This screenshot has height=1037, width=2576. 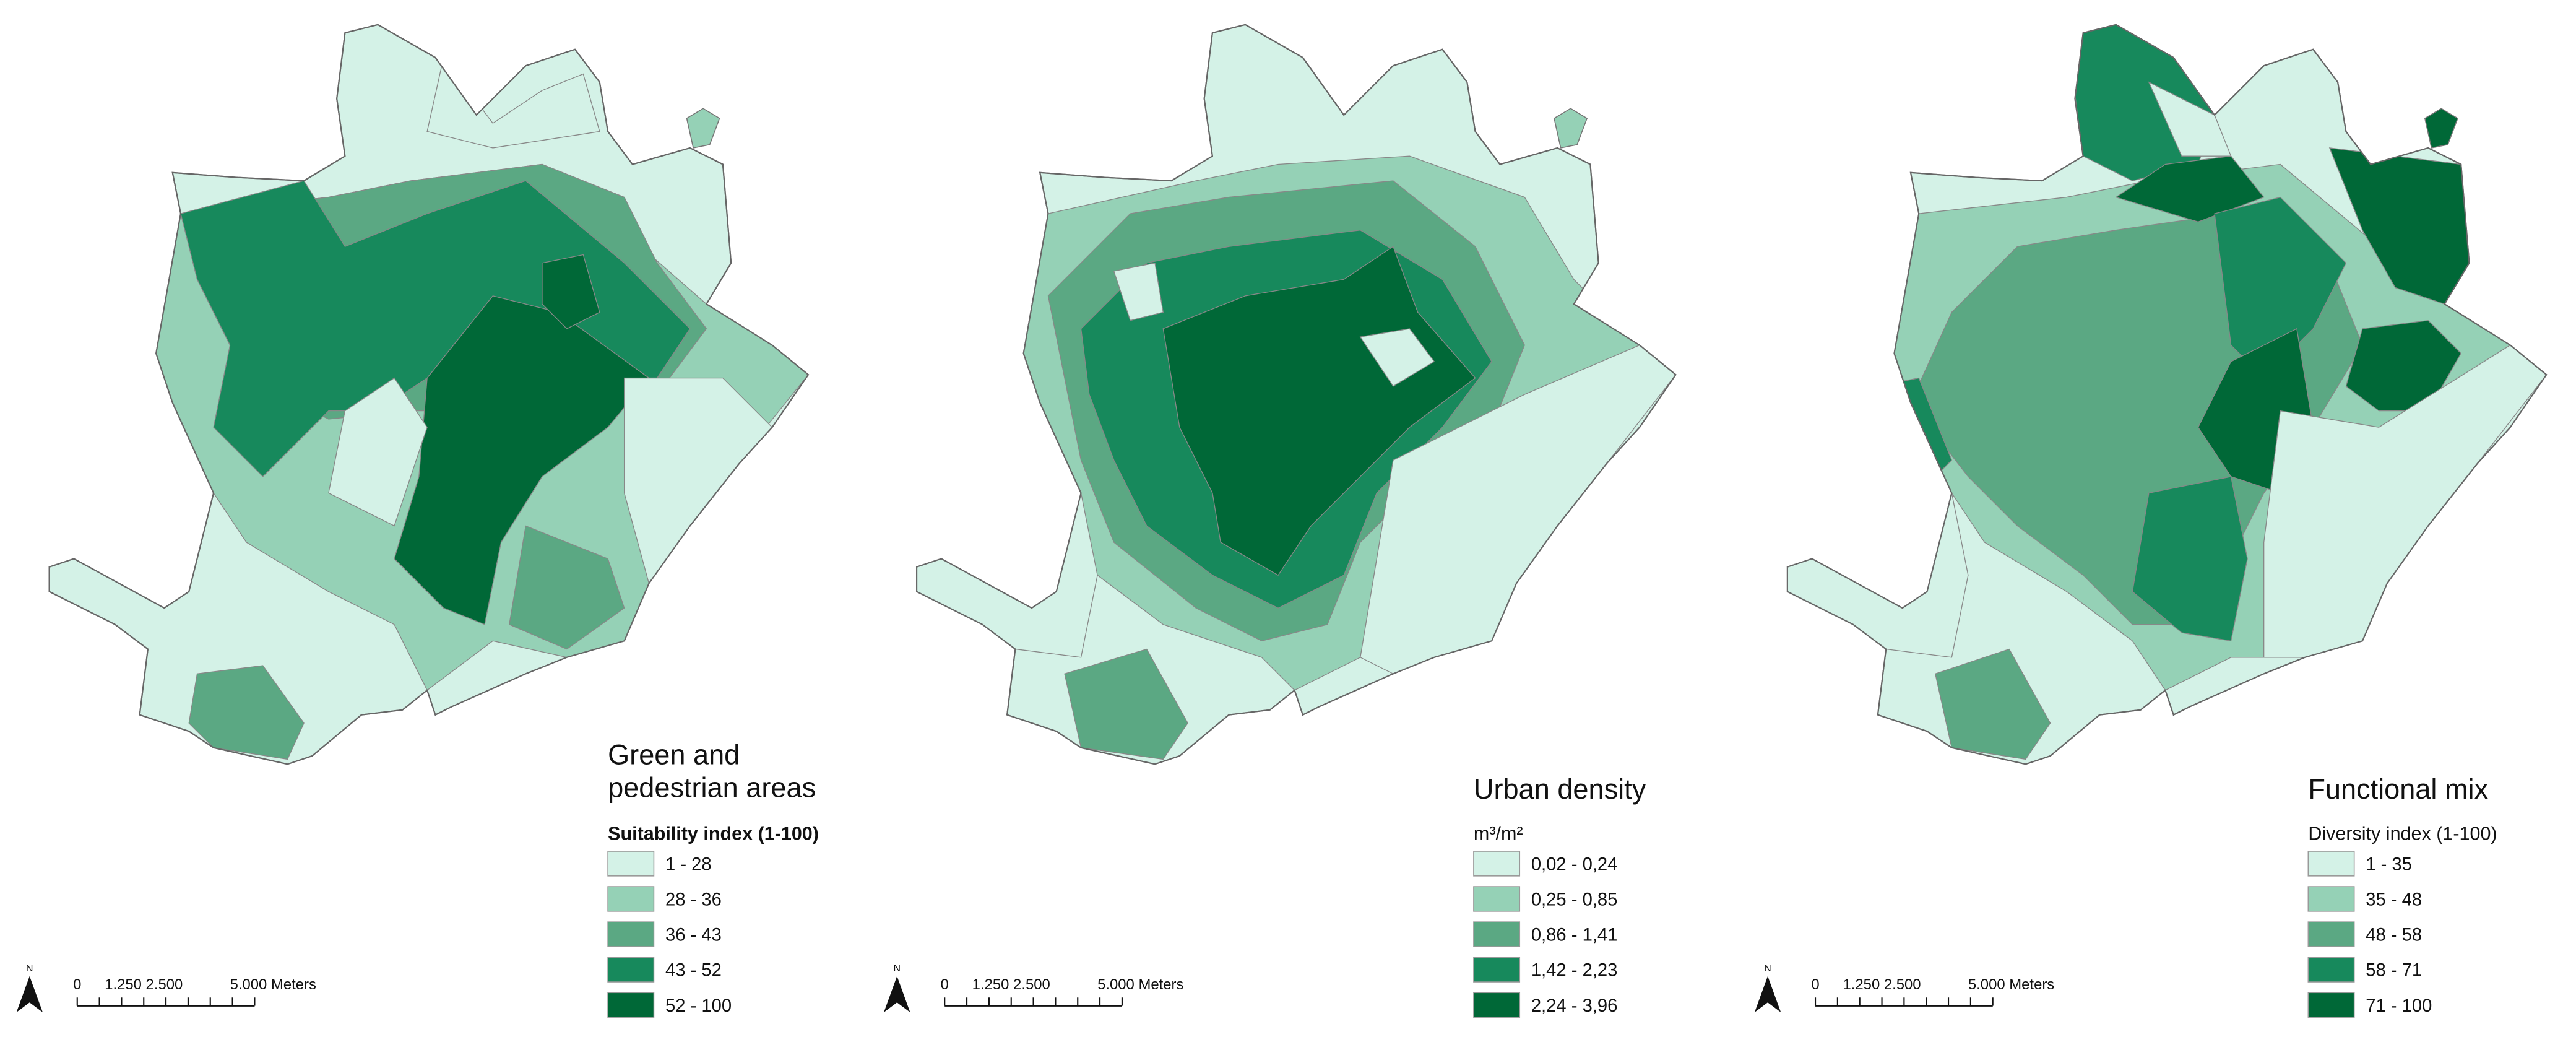 What do you see at coordinates (674, 754) in the screenshot?
I see `legend-title: Green and` at bounding box center [674, 754].